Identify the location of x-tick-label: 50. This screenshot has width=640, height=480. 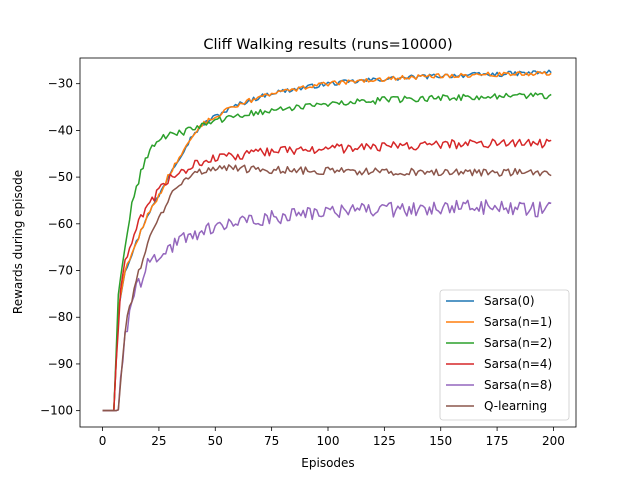
(215, 441).